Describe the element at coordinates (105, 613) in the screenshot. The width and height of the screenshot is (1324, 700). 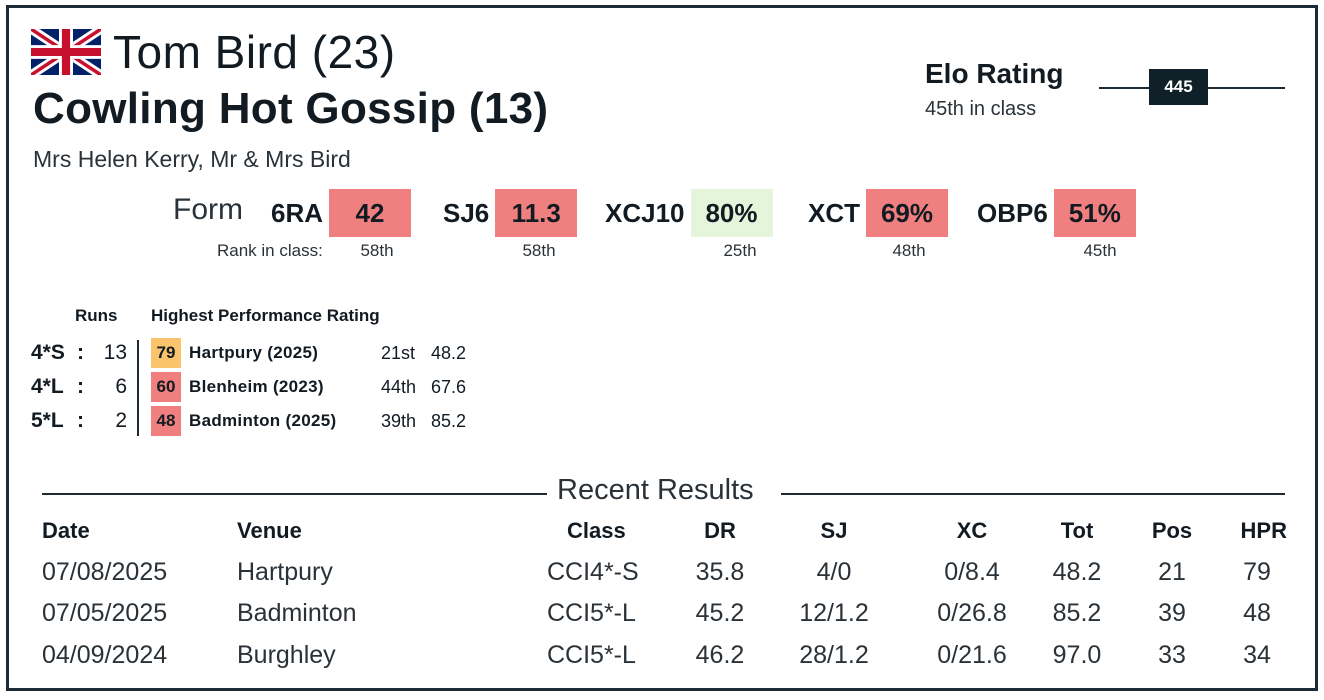
I see `cell-date: 07/05/2025` at that location.